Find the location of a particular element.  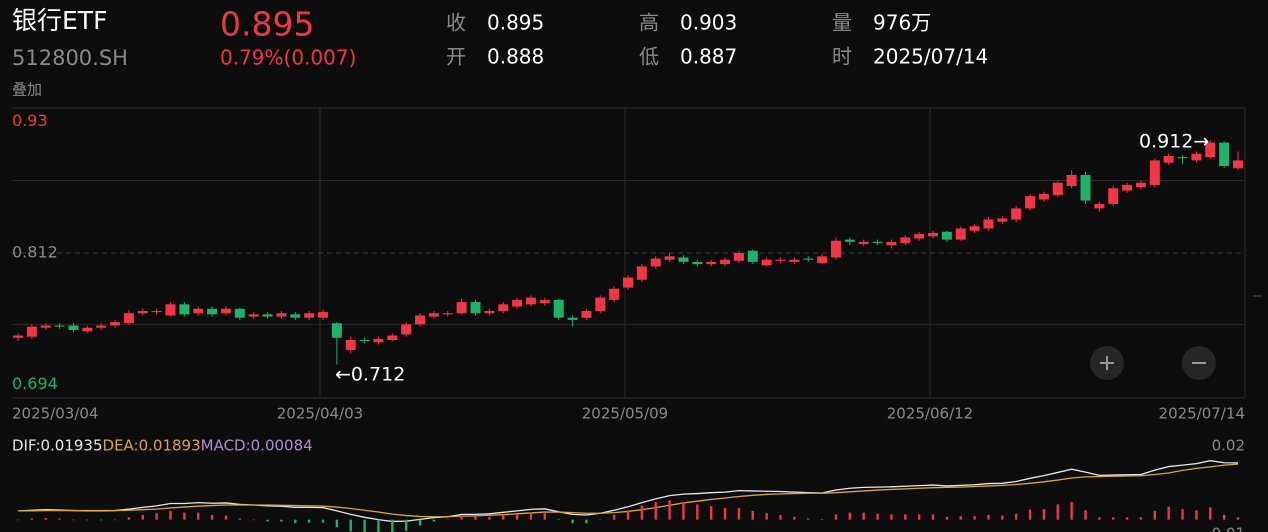

stat-value: 0.903 is located at coordinates (708, 23).